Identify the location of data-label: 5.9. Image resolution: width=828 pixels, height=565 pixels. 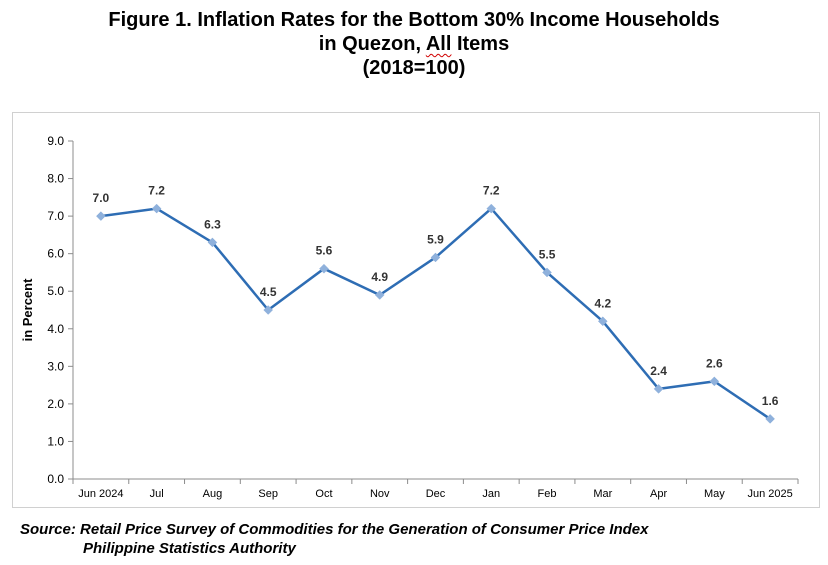
(435, 239).